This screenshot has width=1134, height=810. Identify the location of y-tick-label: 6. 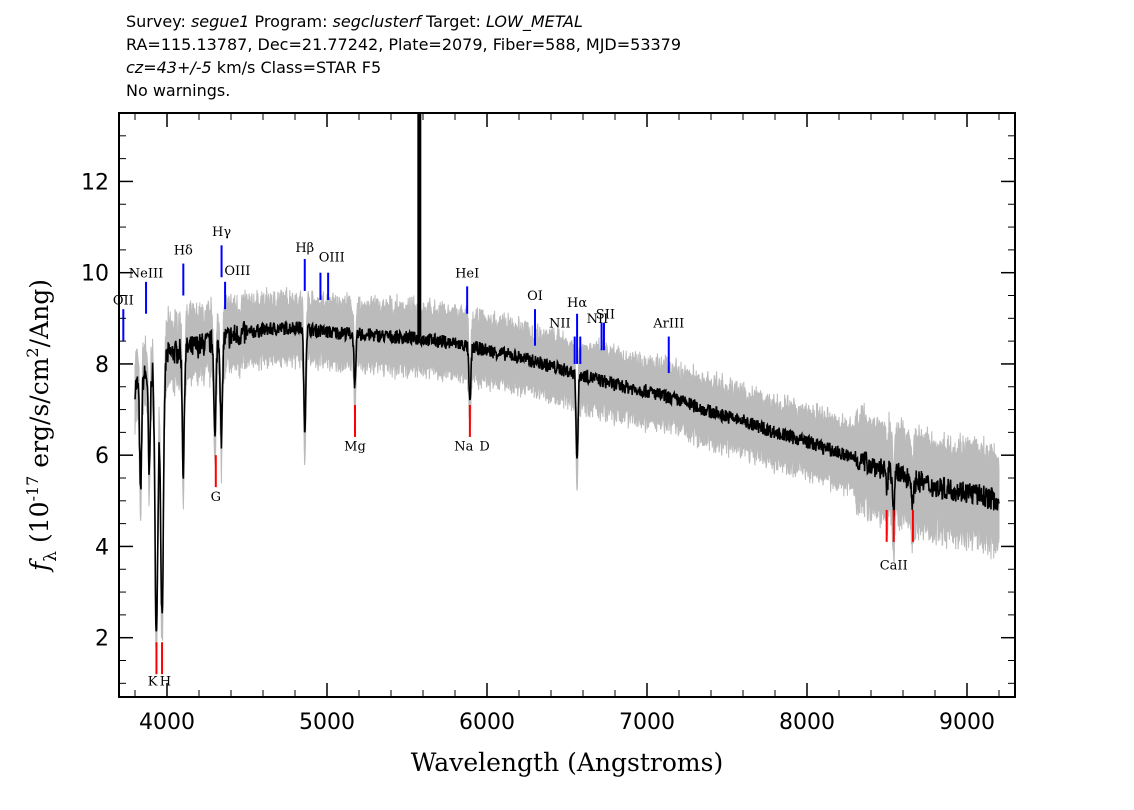
(102, 456).